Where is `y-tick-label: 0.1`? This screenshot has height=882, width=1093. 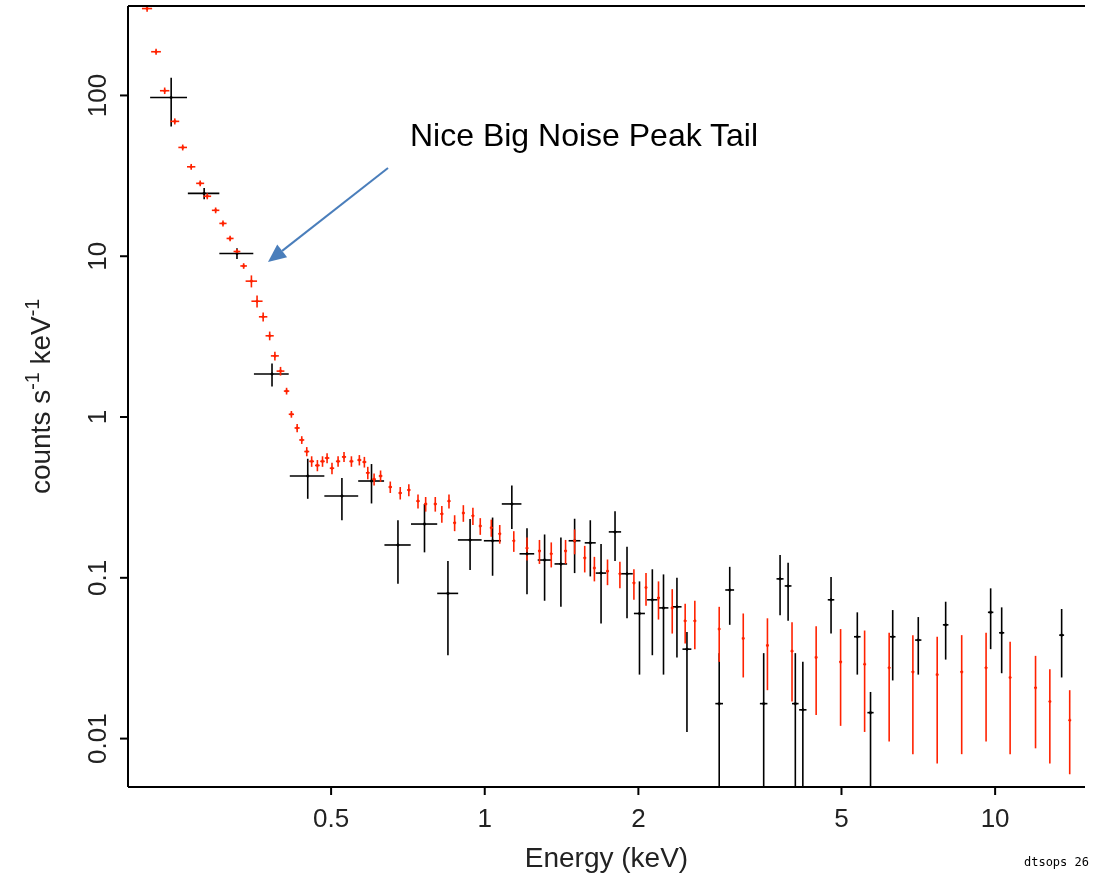
y-tick-label: 0.1 is located at coordinates (97, 577).